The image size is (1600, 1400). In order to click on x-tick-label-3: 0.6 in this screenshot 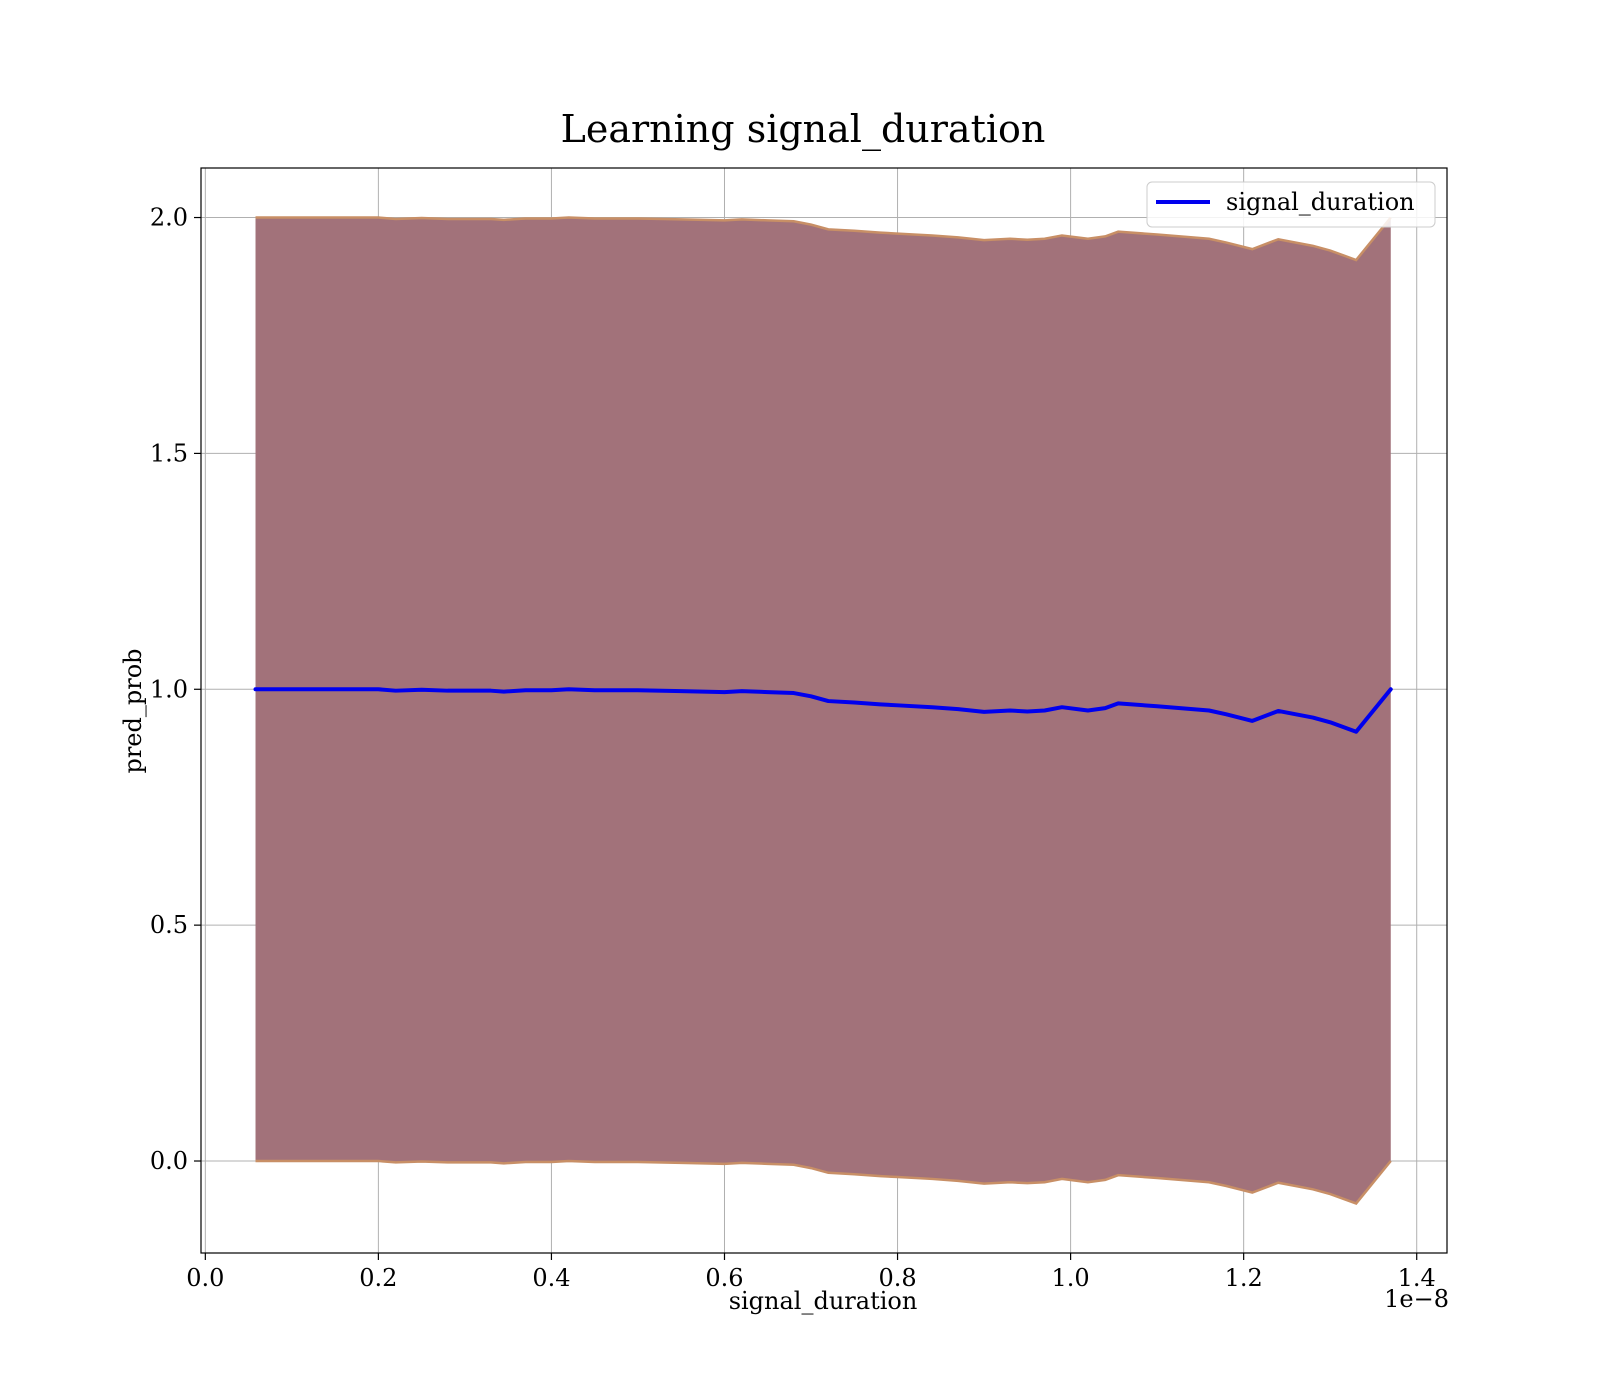, I will do `click(724, 1278)`.